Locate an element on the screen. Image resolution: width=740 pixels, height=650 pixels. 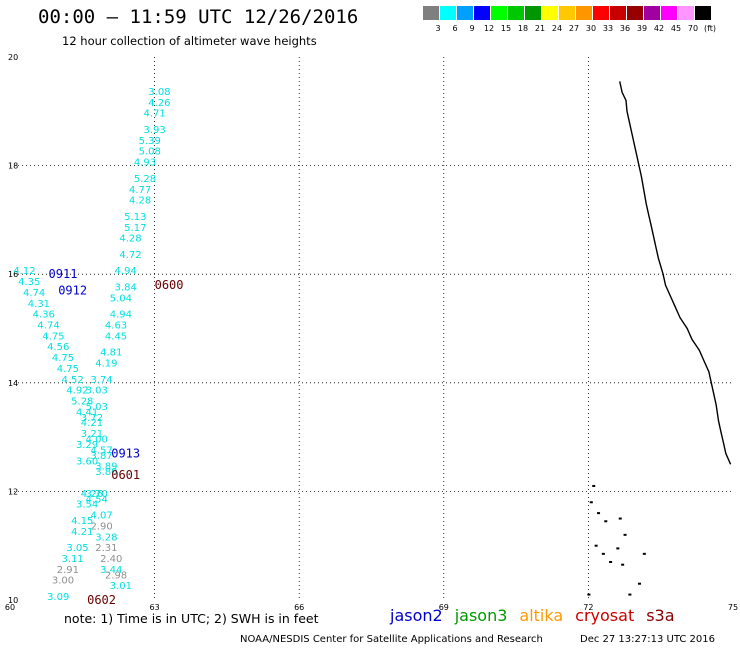
lon-tick-label: 69 is located at coordinates (444, 607).